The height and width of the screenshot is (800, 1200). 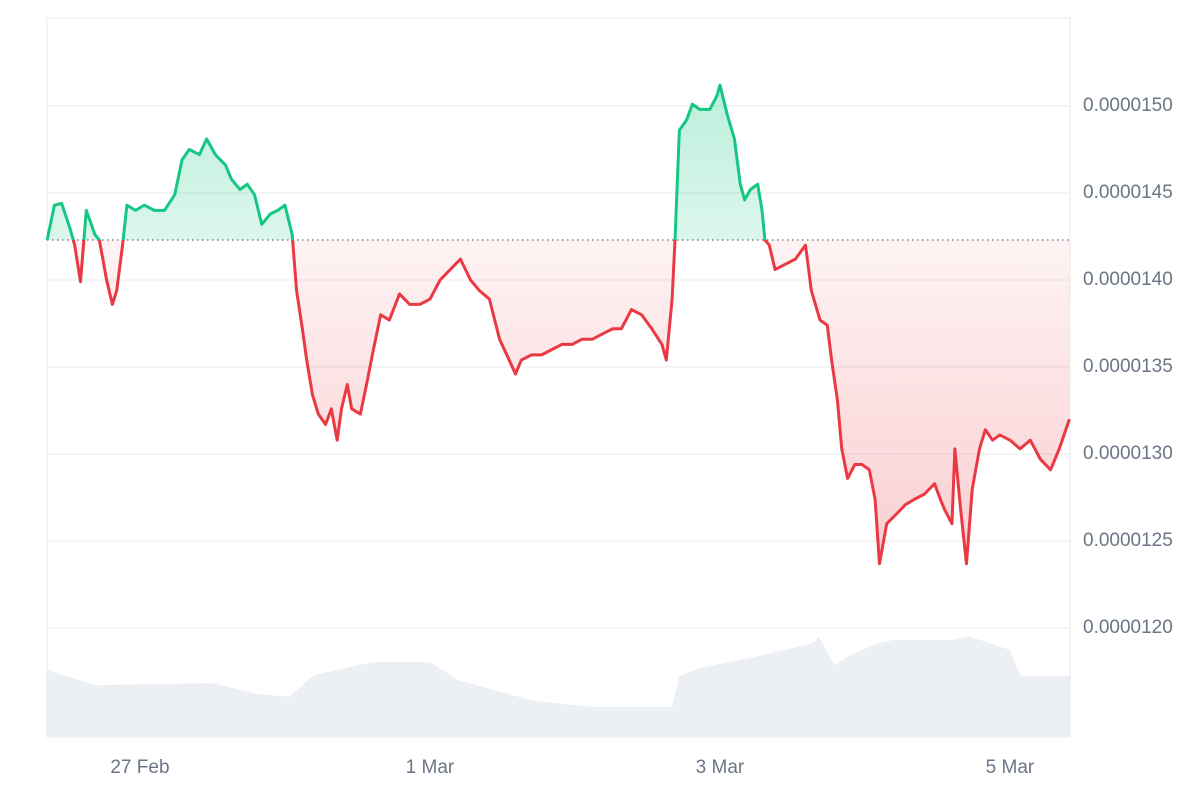 I want to click on y-tick-label: 0.0000145, so click(x=1128, y=192).